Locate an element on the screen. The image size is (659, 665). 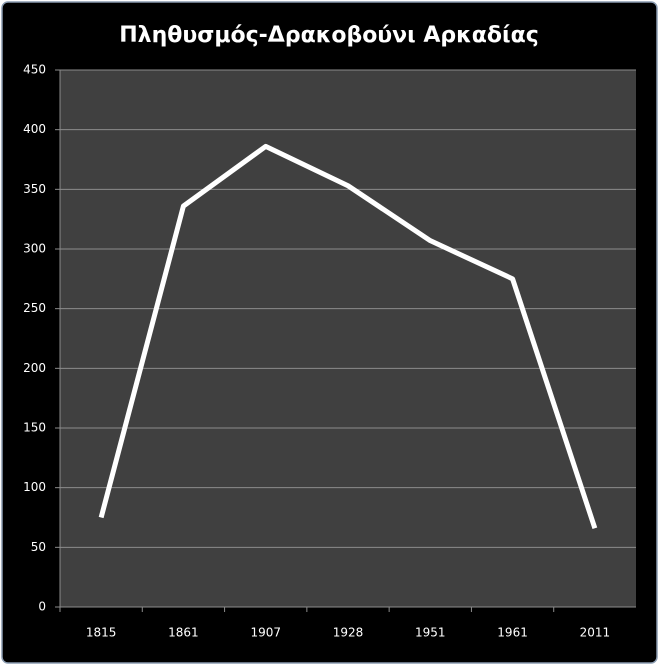
y-tick-label: 250 is located at coordinates (34, 308).